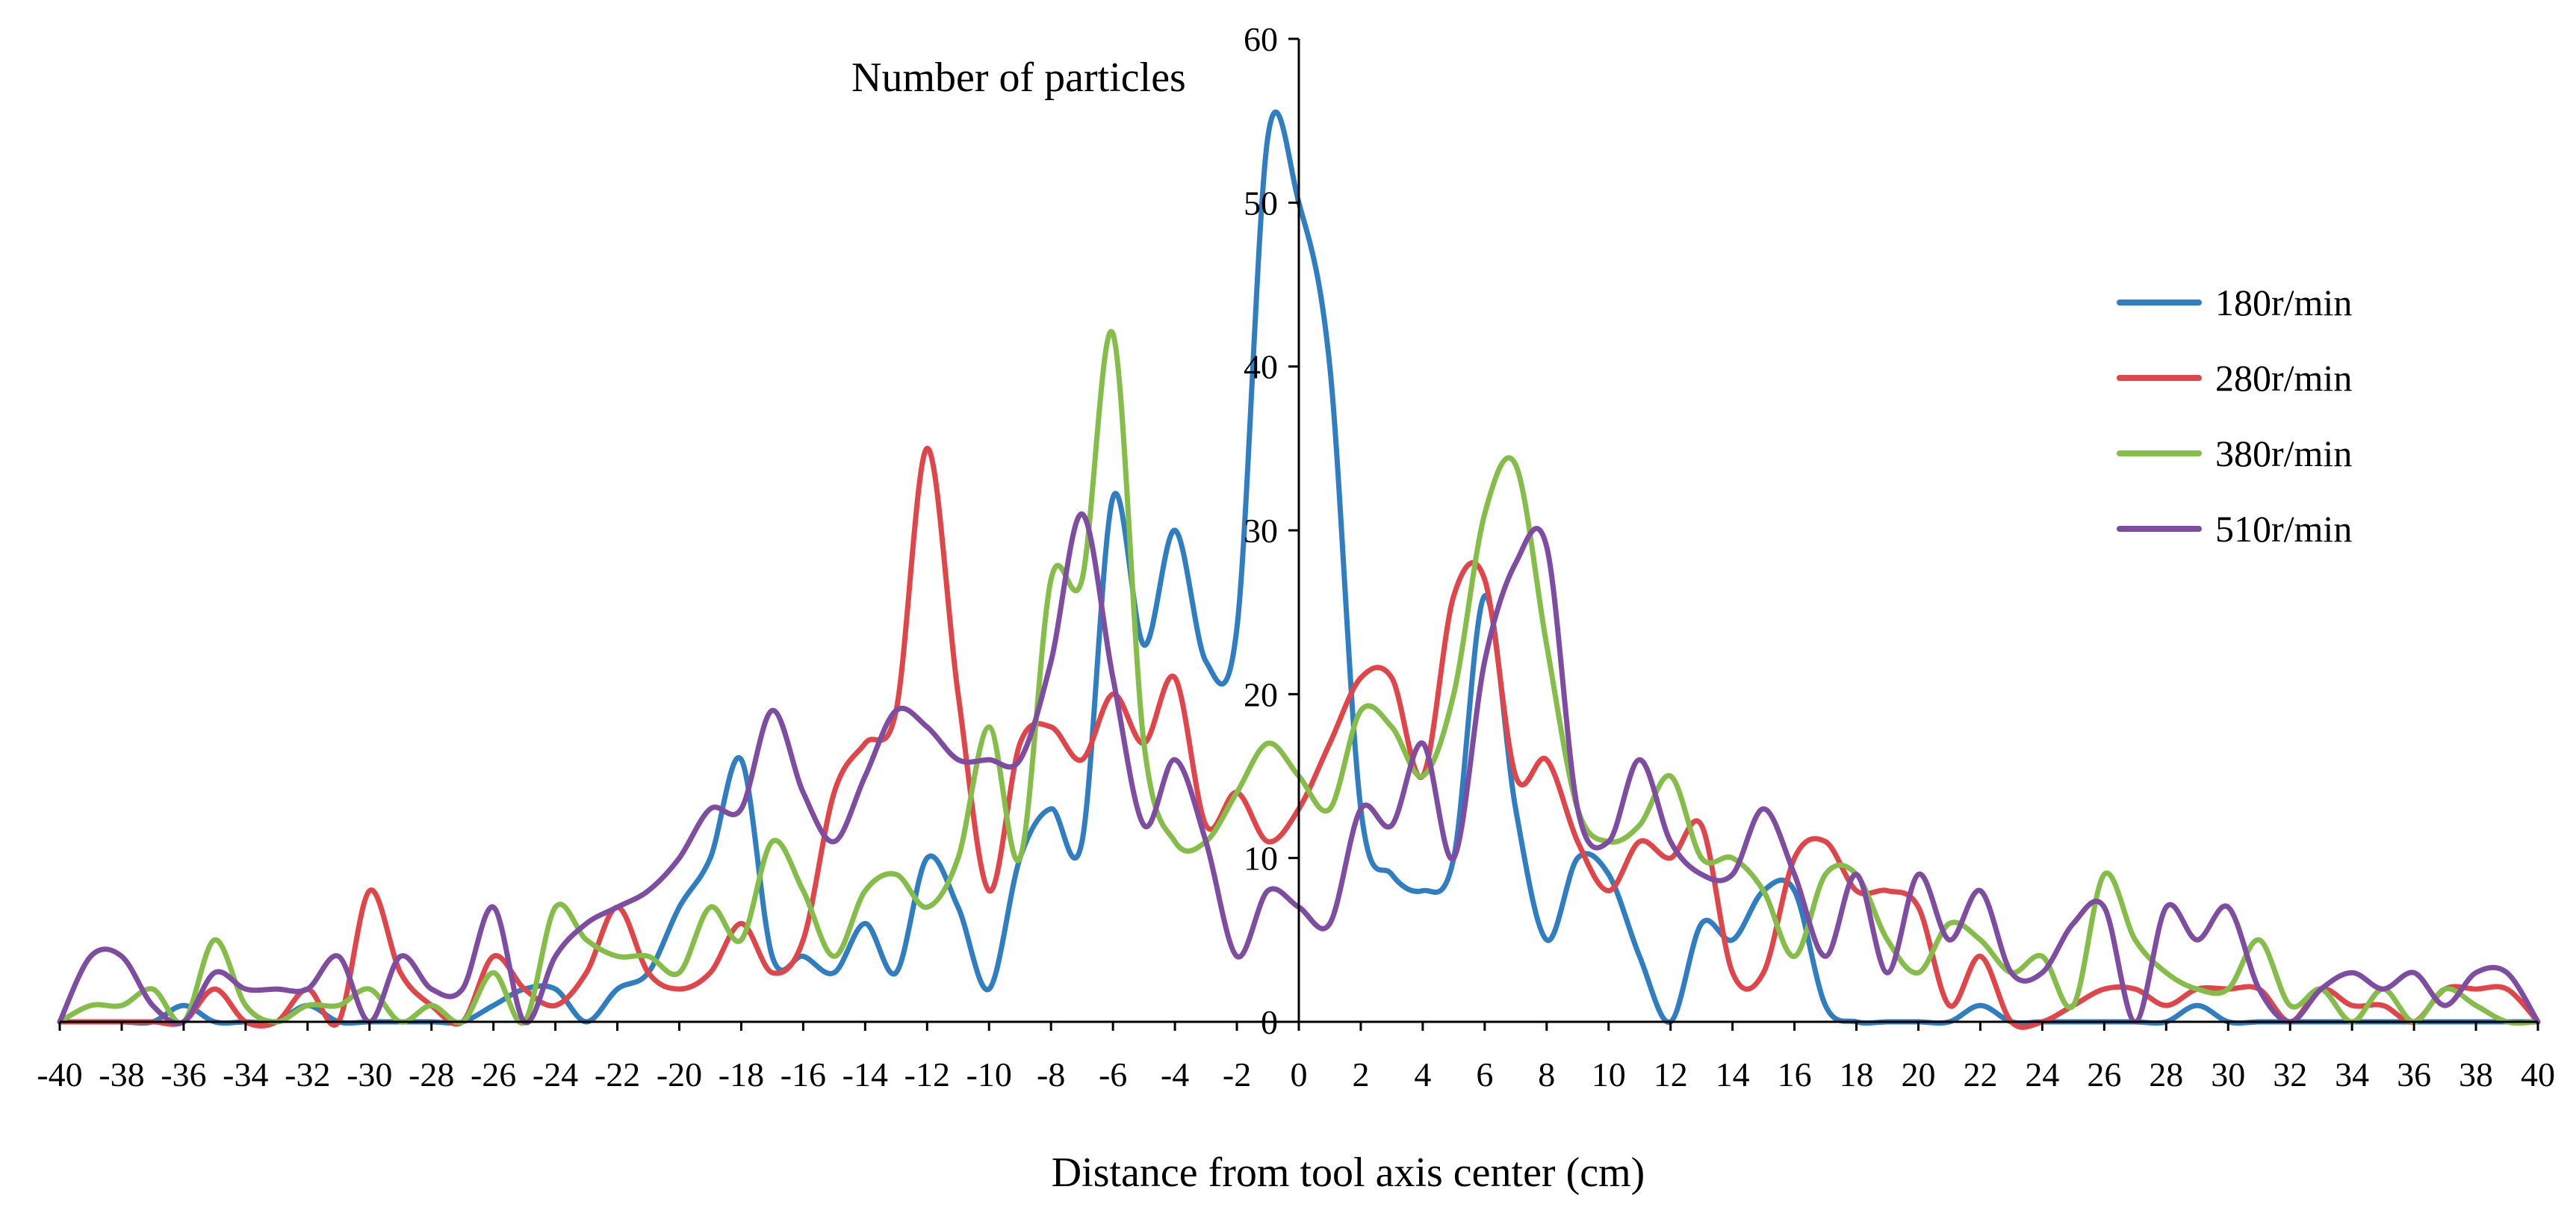  What do you see at coordinates (2283, 453) in the screenshot?
I see `legend-label: 380r/min` at bounding box center [2283, 453].